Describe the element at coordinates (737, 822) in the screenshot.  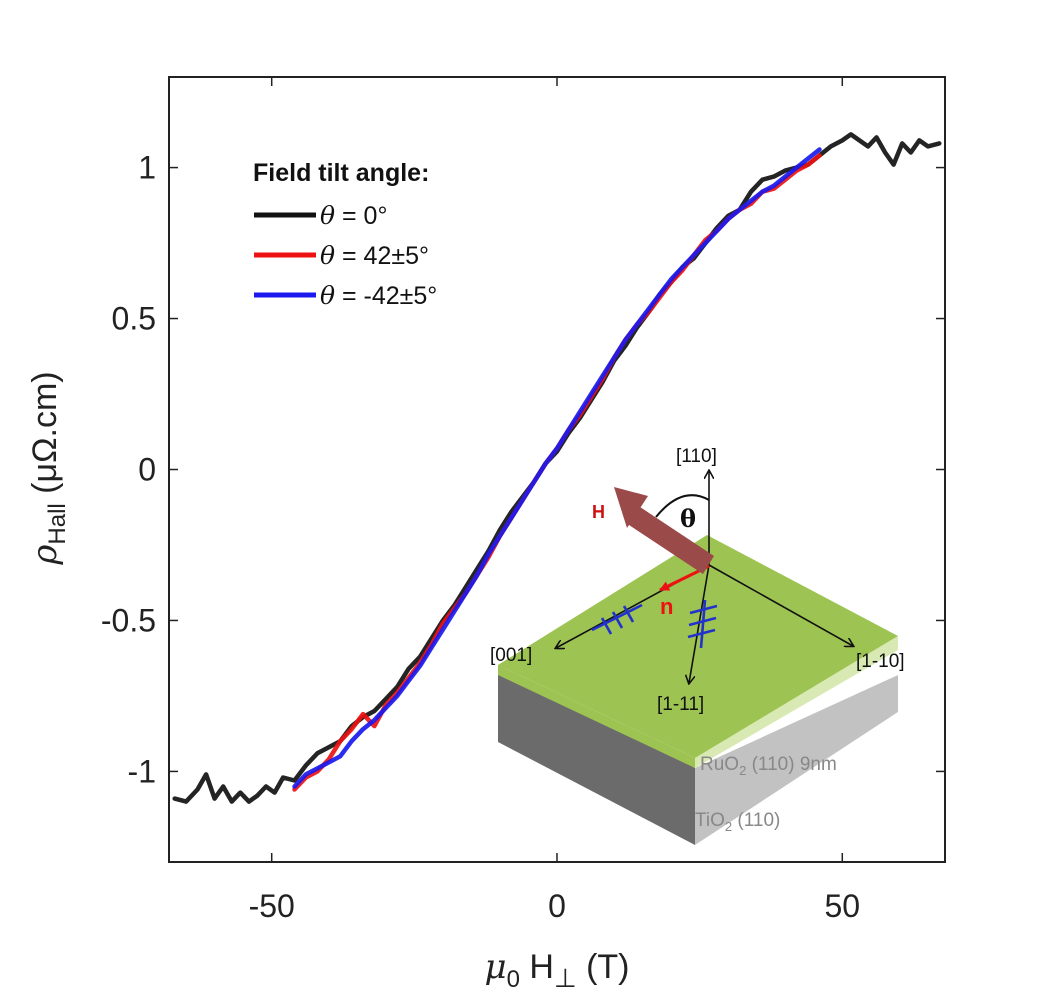
I see `substrate-label: TiO2 (110)` at that location.